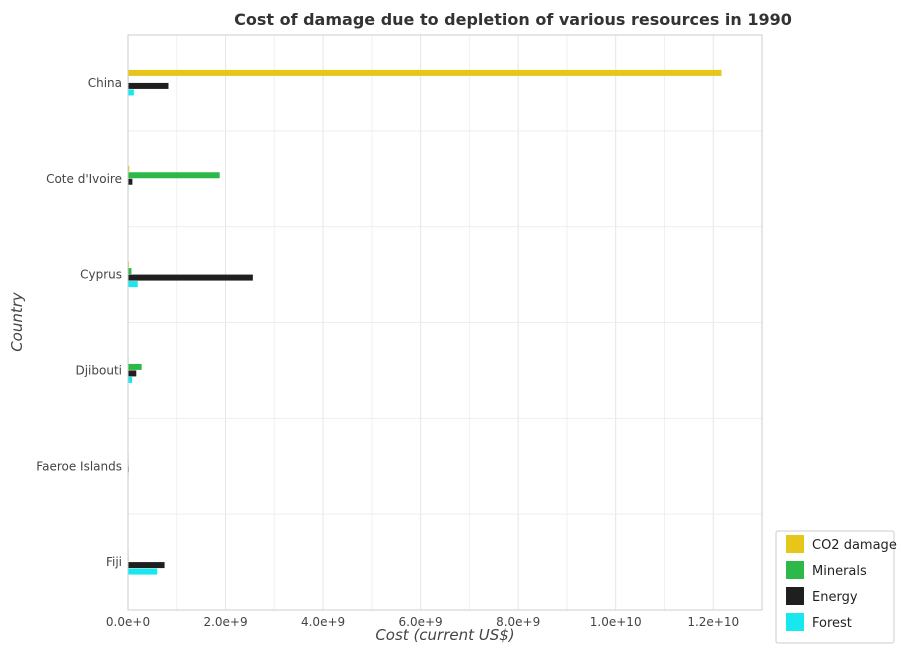 The width and height of the screenshot is (901, 650). What do you see at coordinates (444, 635) in the screenshot?
I see `x-axis-title: Cost (current US$)` at bounding box center [444, 635].